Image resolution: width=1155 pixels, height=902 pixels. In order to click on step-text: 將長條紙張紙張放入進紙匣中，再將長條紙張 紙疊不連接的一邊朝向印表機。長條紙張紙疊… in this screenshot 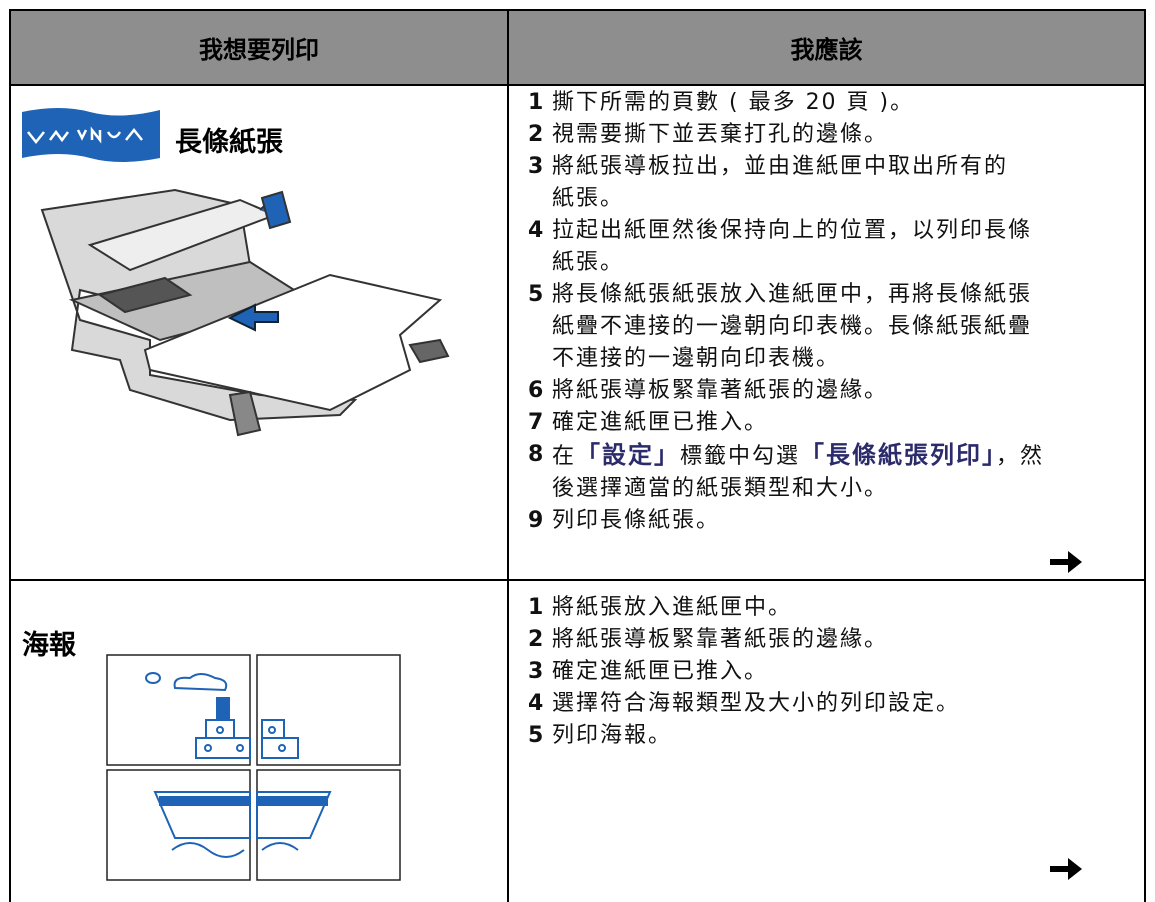, I will do `click(792, 327)`.